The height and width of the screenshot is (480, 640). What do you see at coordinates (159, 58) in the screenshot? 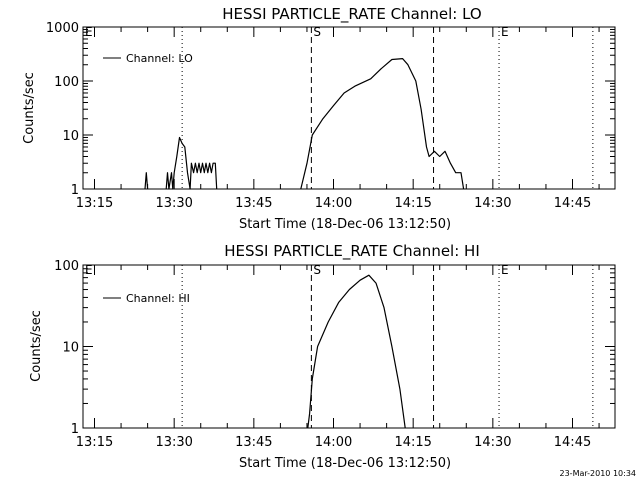
I see `legend-label: Channel: LO` at bounding box center [159, 58].